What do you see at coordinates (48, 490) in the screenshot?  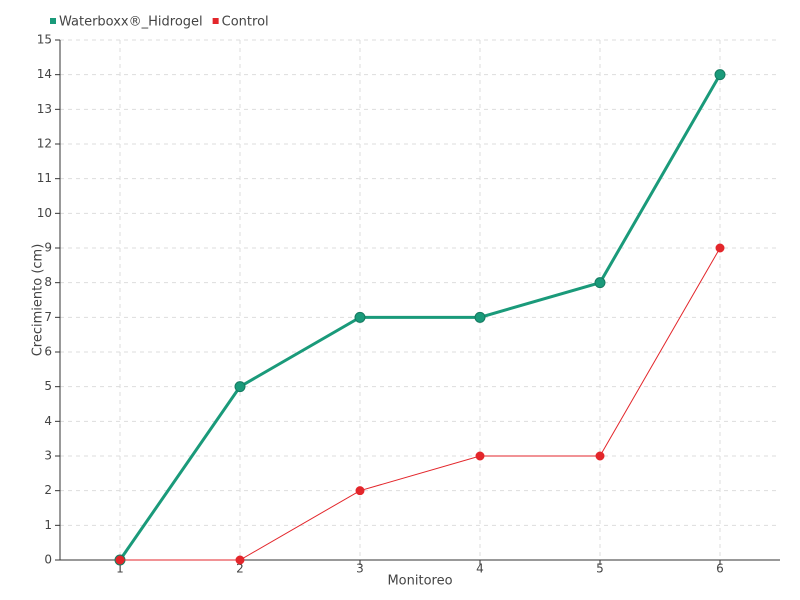 I see `y-tick-label: 2` at bounding box center [48, 490].